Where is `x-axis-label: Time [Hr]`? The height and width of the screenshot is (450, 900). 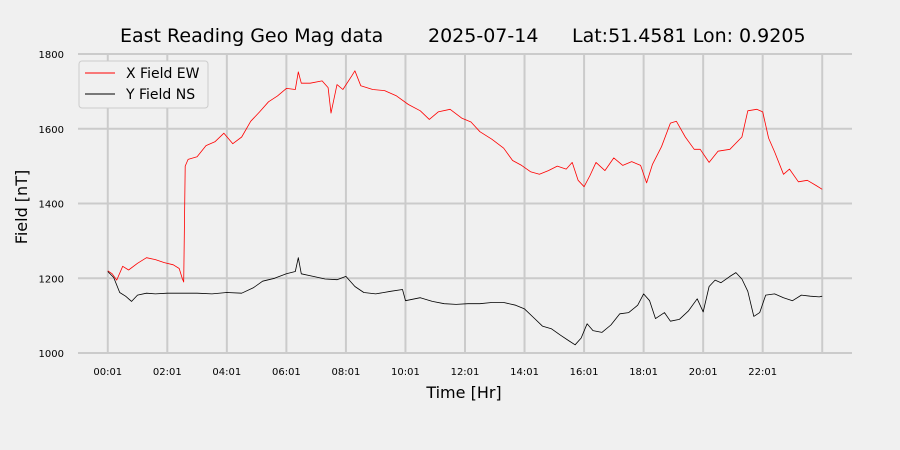
x-axis-label: Time [Hr] is located at coordinates (463, 392).